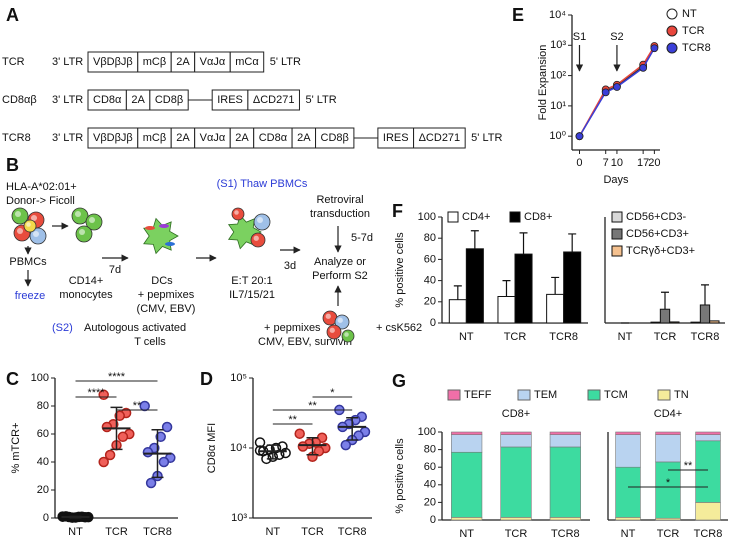 This screenshot has width=732, height=549. I want to click on y-tick-label: 80, so click(430, 450).